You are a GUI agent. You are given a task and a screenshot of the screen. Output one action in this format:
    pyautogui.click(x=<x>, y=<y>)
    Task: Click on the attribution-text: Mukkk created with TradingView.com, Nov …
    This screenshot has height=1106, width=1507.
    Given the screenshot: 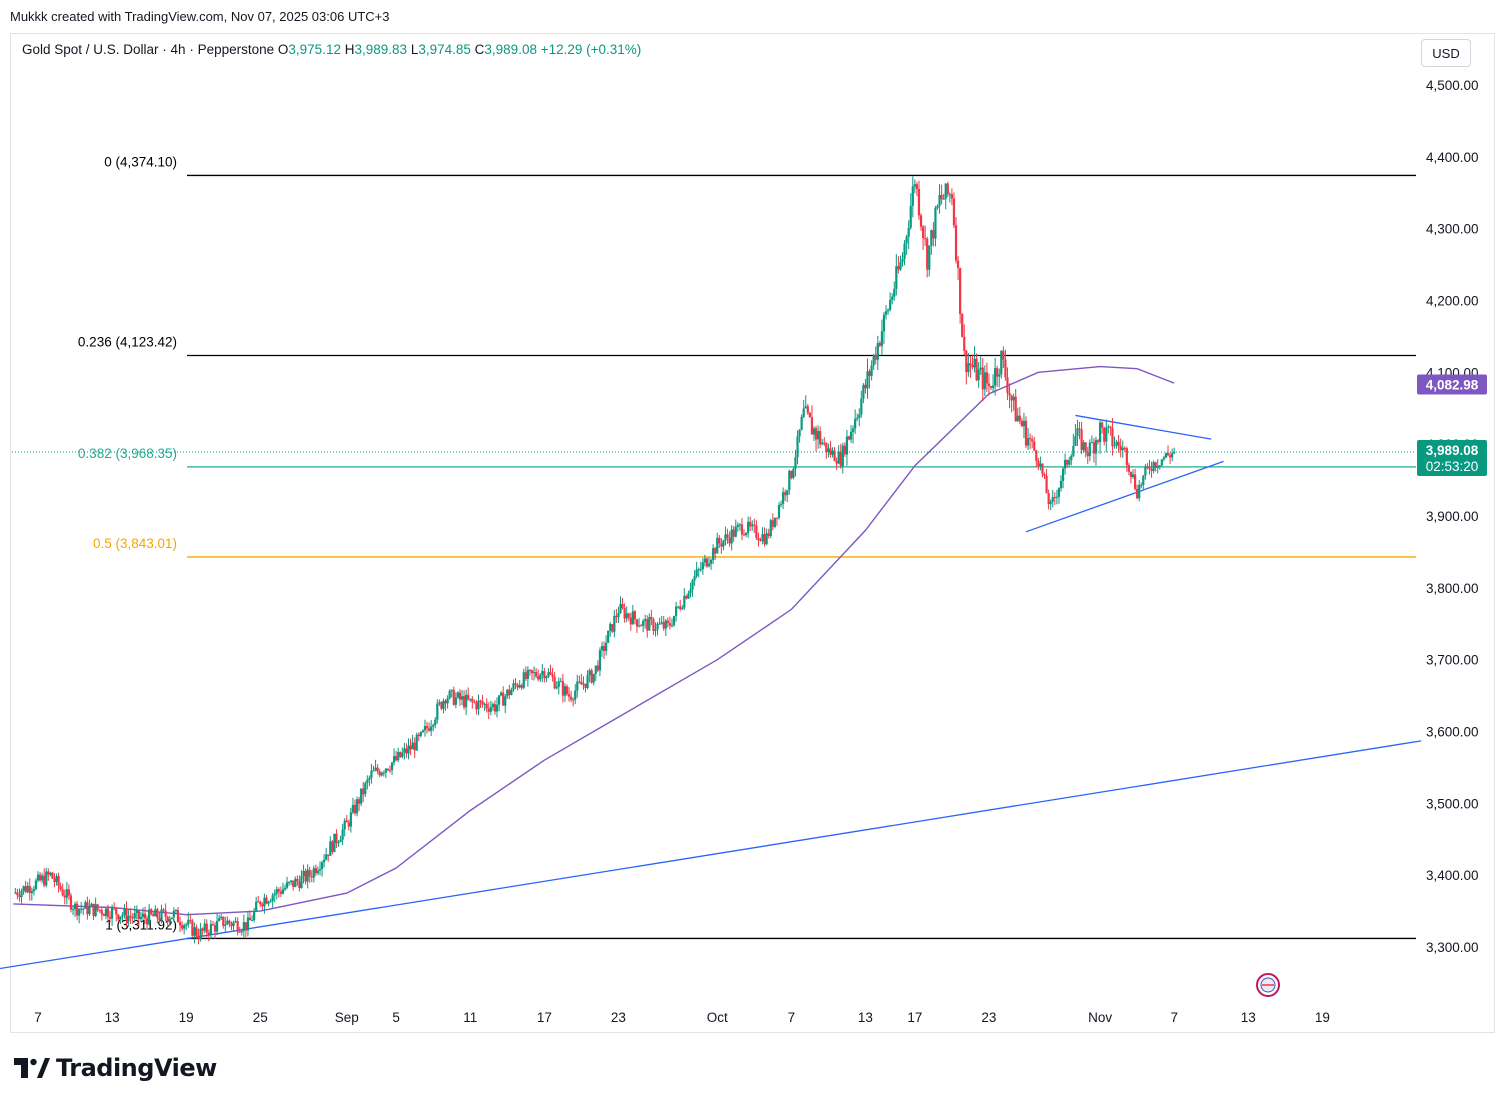 What is the action you would take?
    pyautogui.click(x=200, y=16)
    